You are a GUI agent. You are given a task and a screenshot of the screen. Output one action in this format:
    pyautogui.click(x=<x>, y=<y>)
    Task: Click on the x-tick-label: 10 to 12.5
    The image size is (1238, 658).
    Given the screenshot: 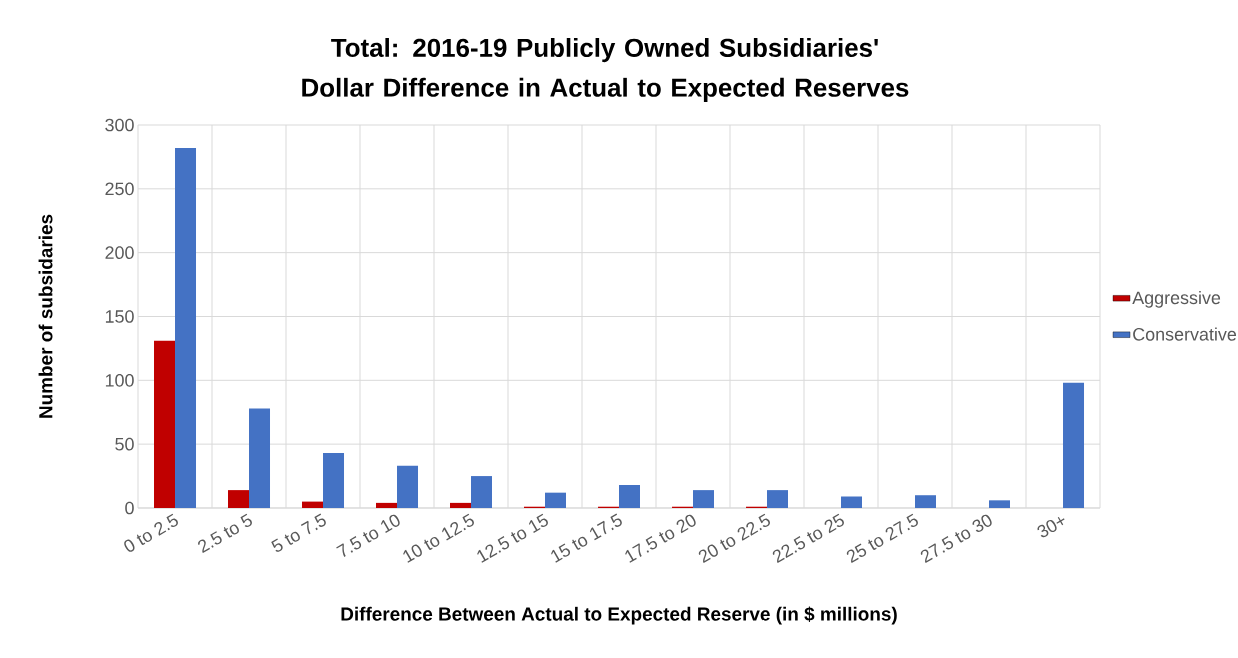 What is the action you would take?
    pyautogui.click(x=438, y=538)
    